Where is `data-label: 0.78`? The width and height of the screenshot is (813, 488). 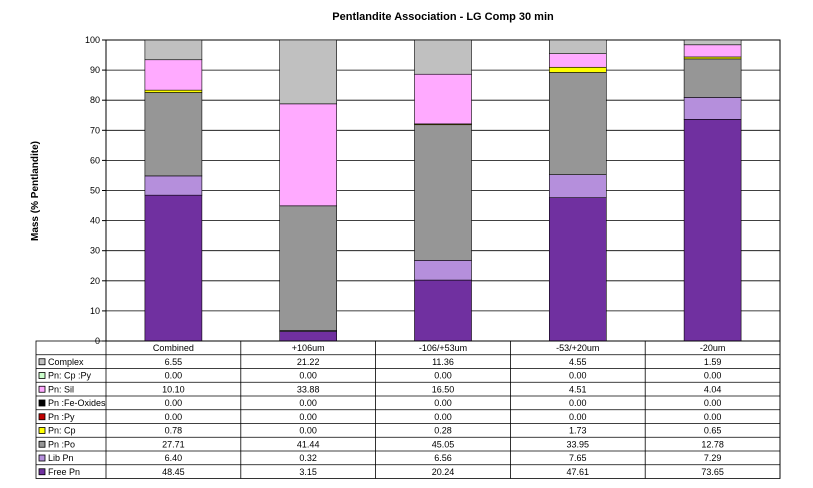
data-label: 0.78 is located at coordinates (174, 431).